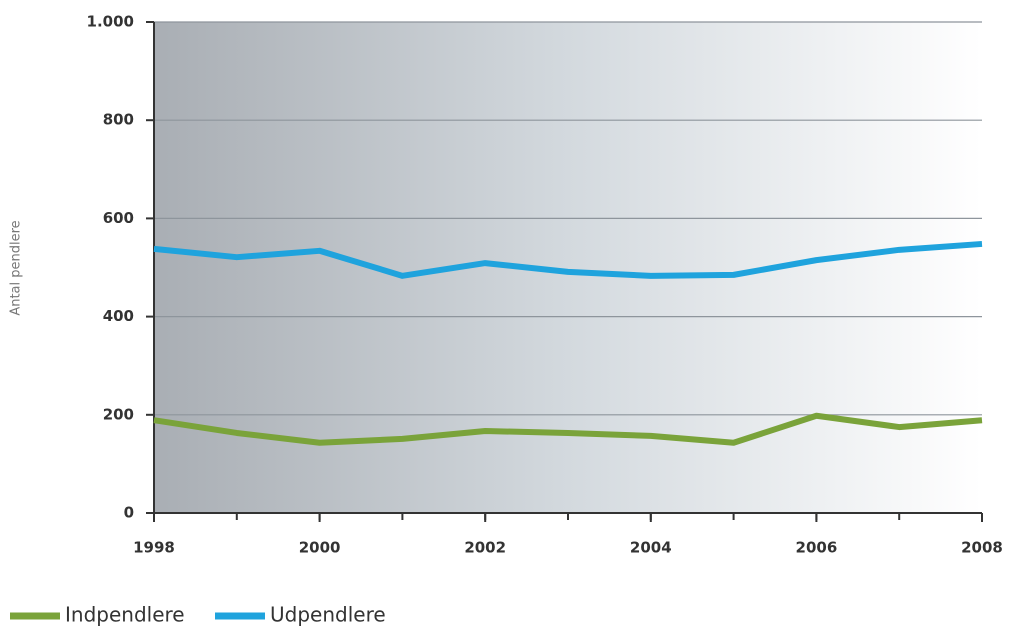 The image size is (1012, 631). What do you see at coordinates (485, 548) in the screenshot?
I see `x-tick-label: 2002` at bounding box center [485, 548].